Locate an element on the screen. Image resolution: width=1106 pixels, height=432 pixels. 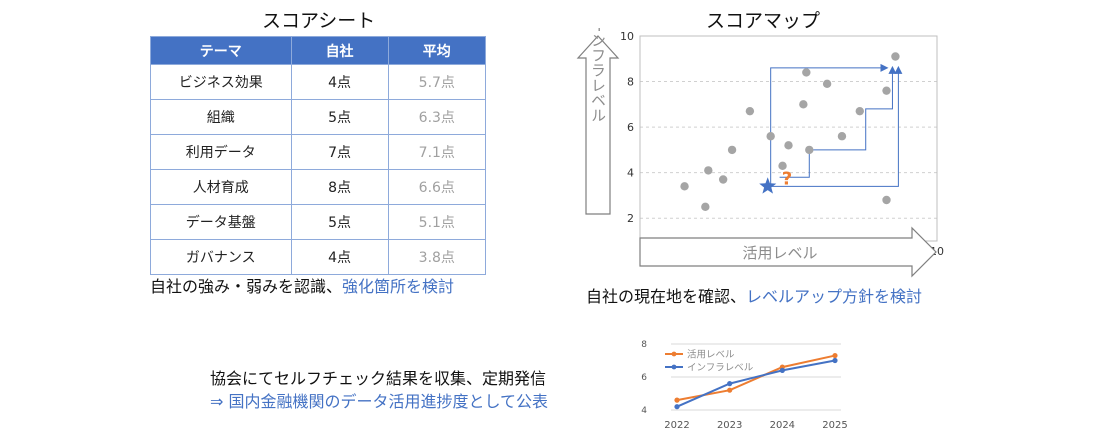
table-row: 人材育成 8点 6.6点 is located at coordinates (318, 187).